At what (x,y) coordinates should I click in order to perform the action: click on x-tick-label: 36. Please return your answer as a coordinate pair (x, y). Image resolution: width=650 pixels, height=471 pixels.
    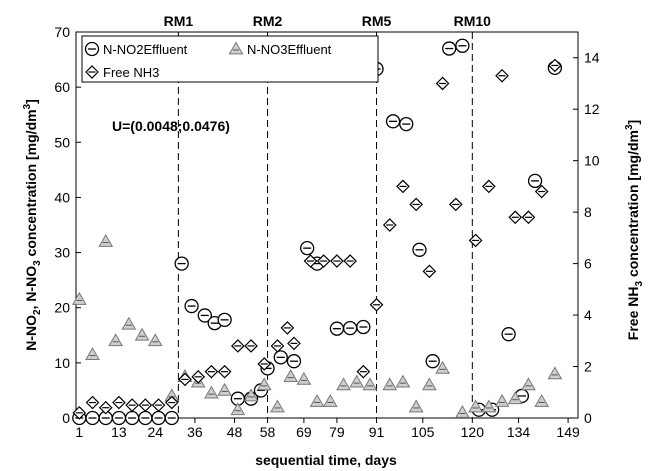
    Looking at the image, I should click on (195, 432).